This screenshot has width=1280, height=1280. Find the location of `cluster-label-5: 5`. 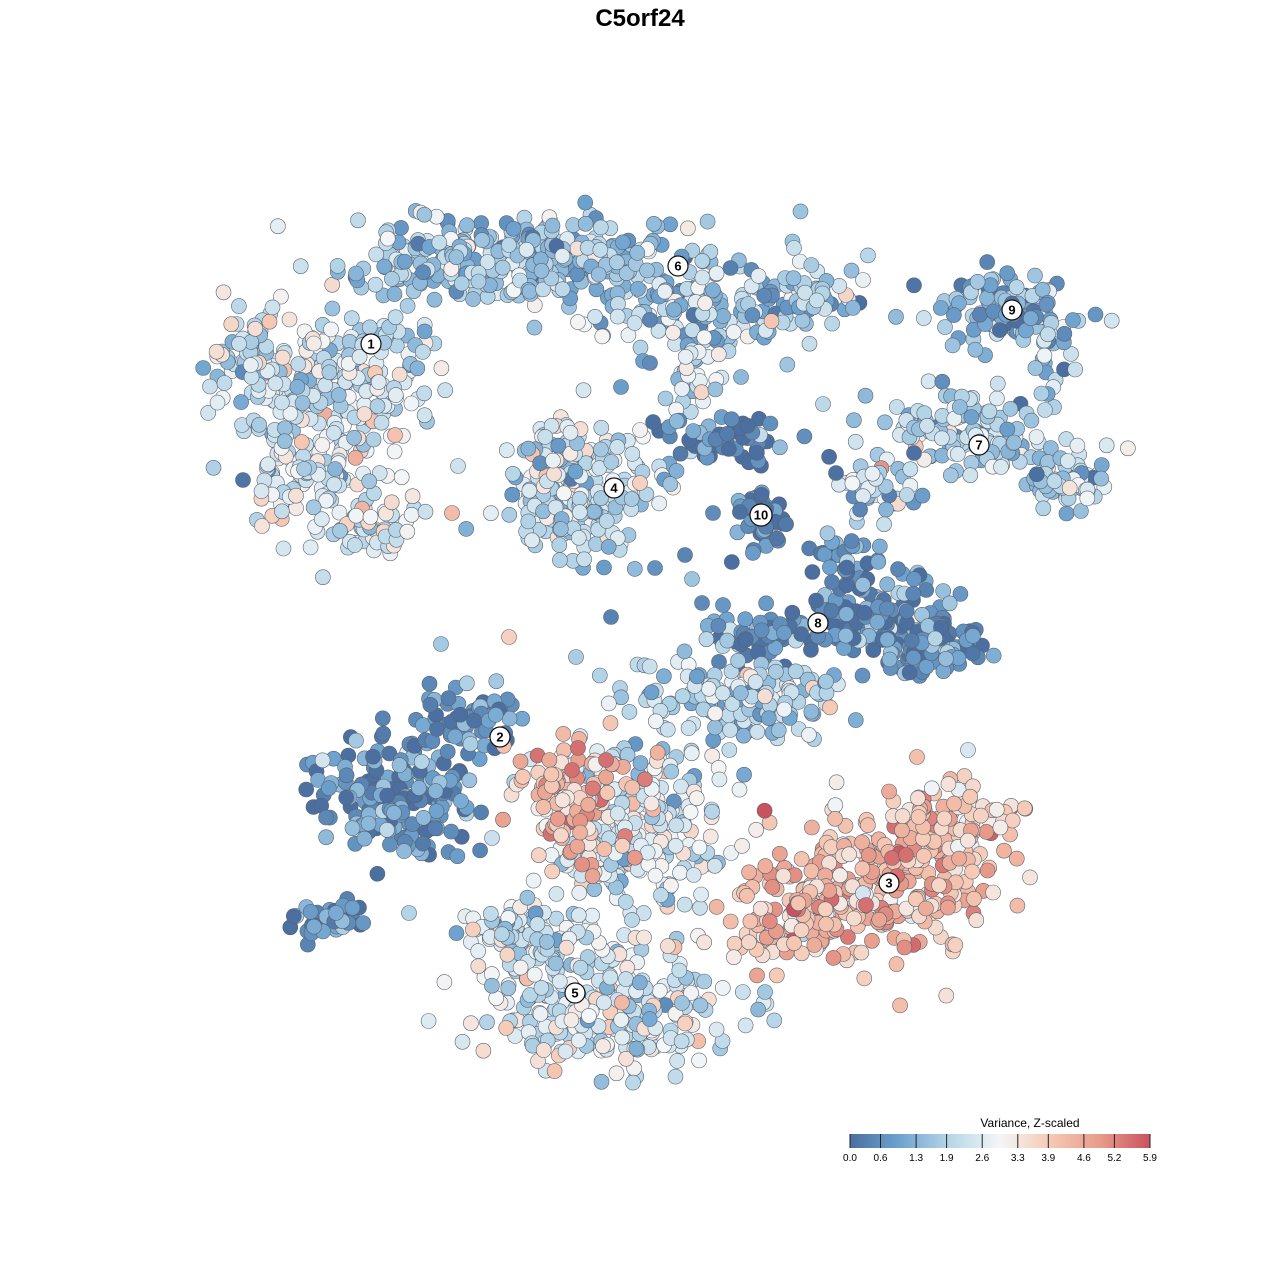

cluster-label-5: 5 is located at coordinates (575, 993).